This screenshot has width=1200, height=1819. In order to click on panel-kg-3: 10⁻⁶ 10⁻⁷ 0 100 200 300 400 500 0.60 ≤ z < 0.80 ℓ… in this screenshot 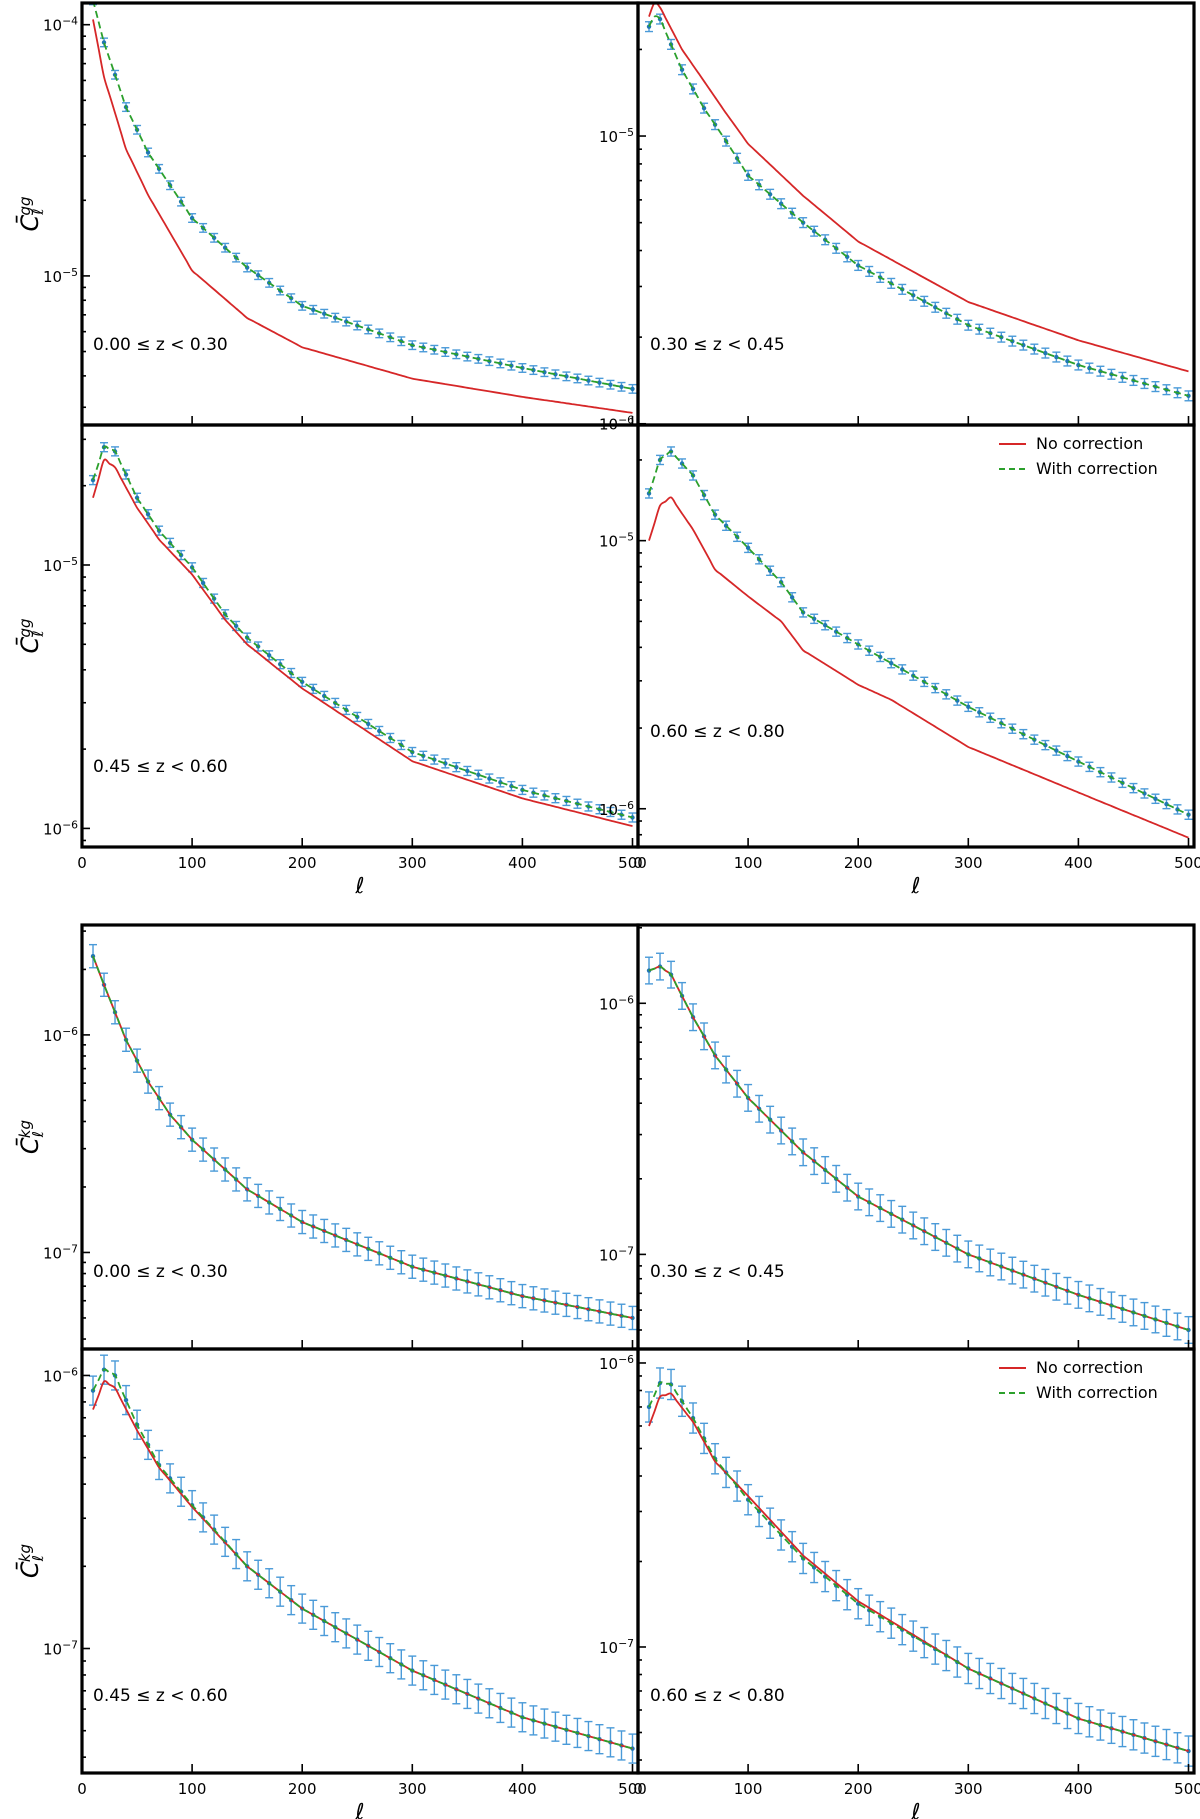, I will do `click(899, 1583)`.